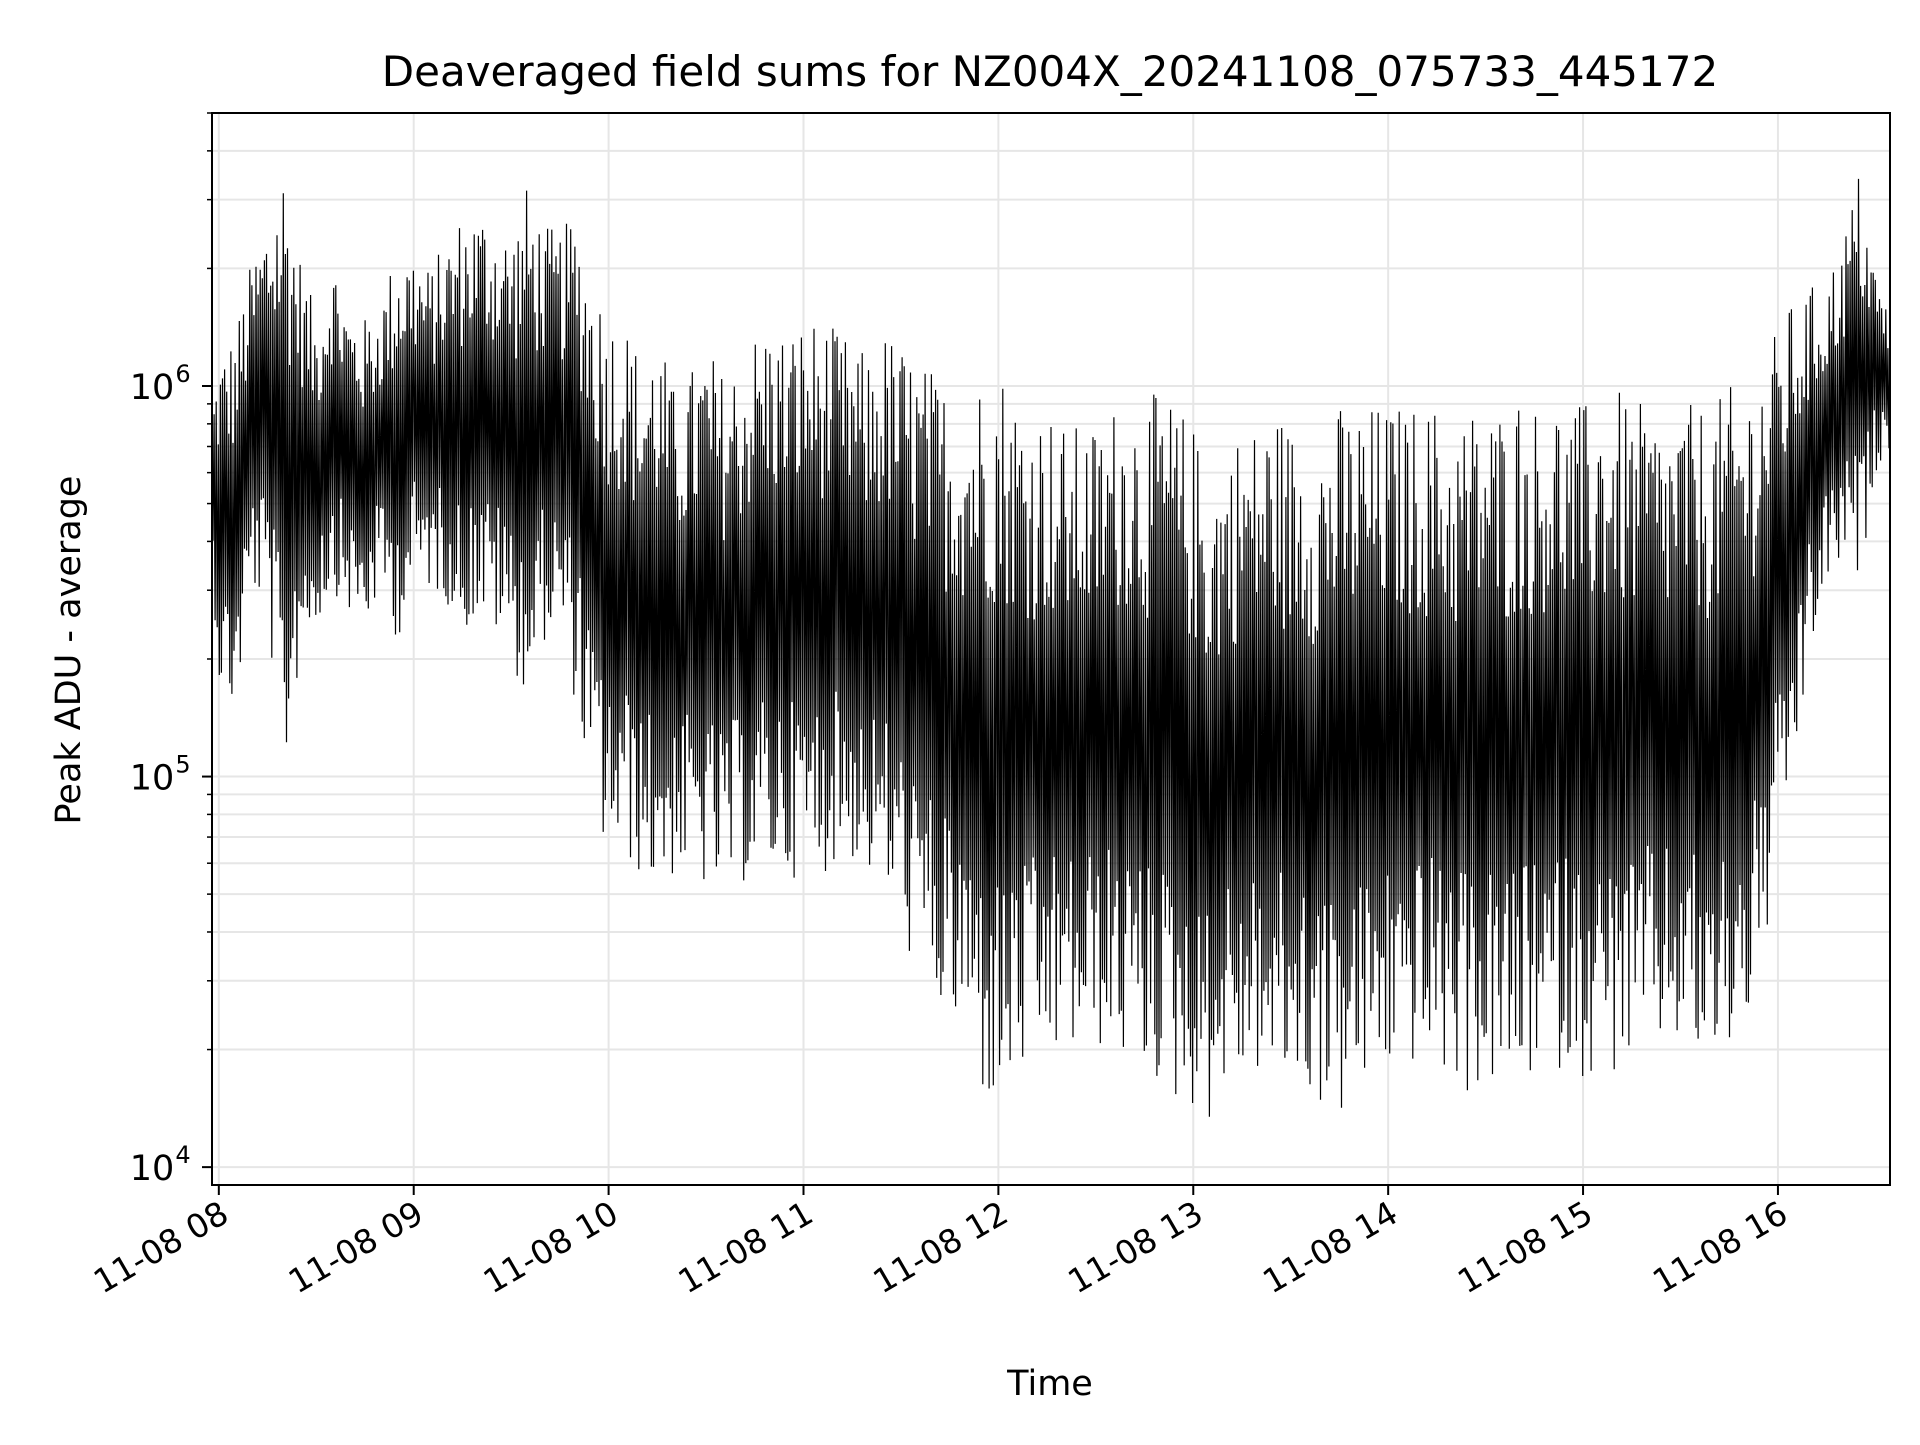 This screenshot has height=1445, width=1920. What do you see at coordinates (1049, 1384) in the screenshot?
I see `x-axis-label: Time` at bounding box center [1049, 1384].